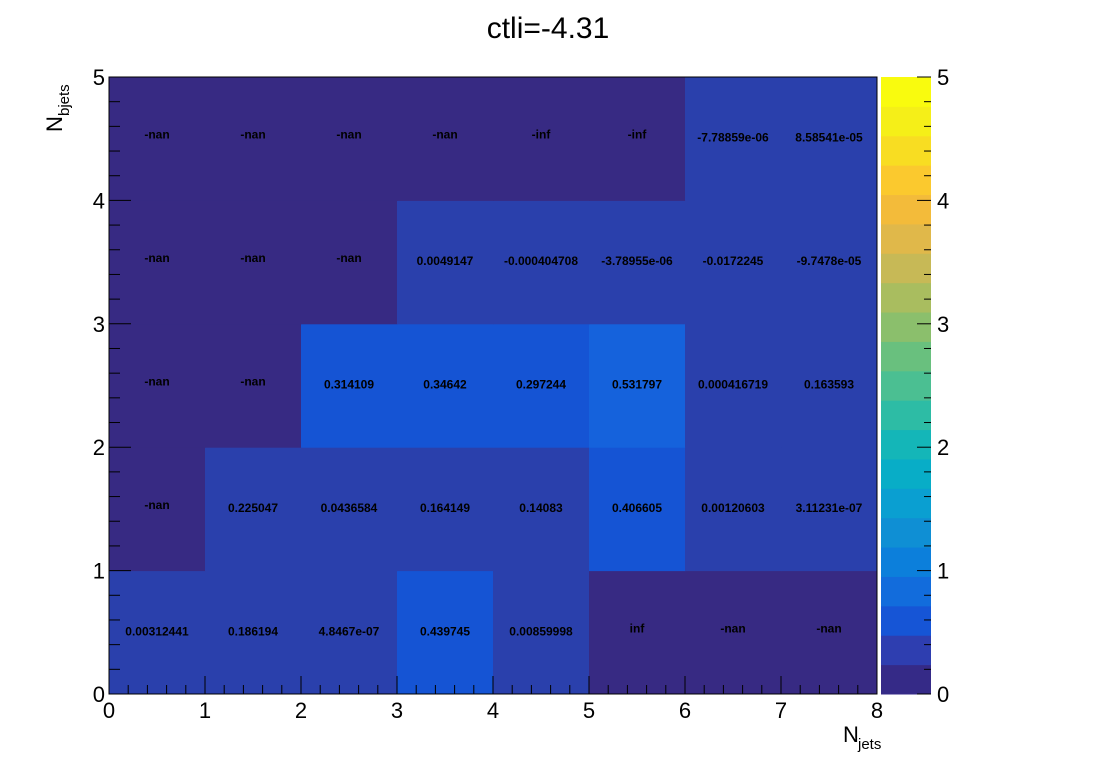  I want to click on x-tick-label: 0, so click(109, 710).